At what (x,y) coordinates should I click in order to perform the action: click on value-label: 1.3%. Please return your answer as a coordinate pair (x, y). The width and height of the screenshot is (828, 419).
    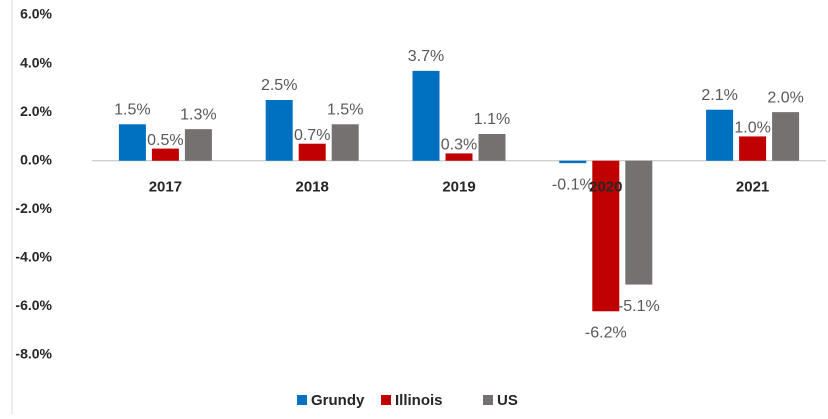
    Looking at the image, I should click on (198, 114).